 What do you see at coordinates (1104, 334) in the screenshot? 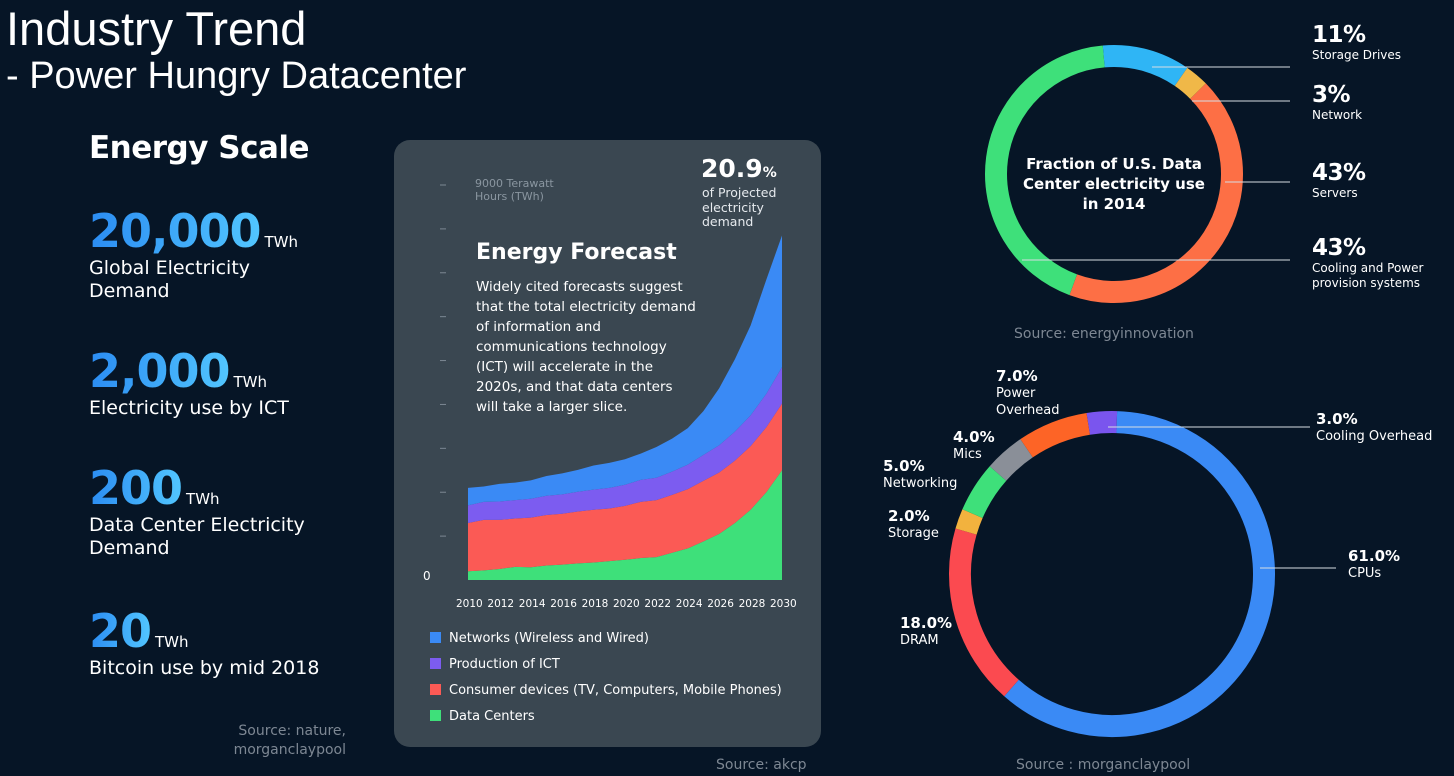
I see `donut1-source: Source: energyinnovation` at bounding box center [1104, 334].